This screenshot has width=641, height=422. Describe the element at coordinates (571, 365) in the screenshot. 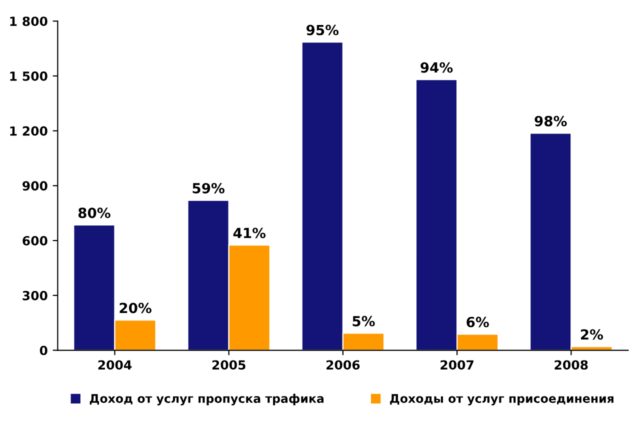

I see `x-tick-label: 2008` at that location.